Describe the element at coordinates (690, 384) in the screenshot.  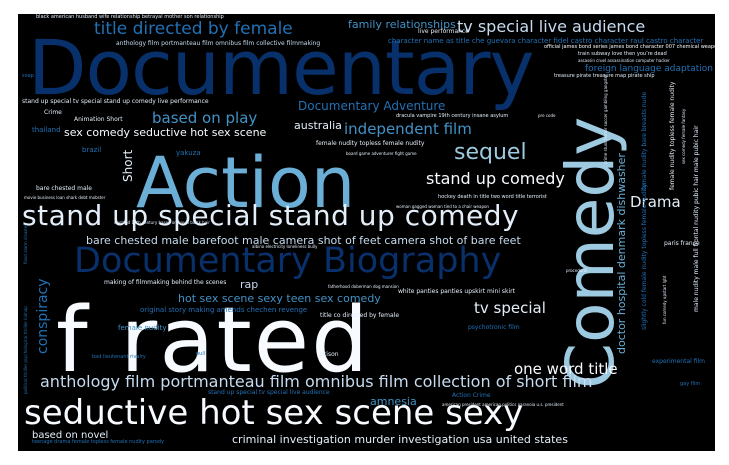
I see `word-gay-film: gay film` at that location.